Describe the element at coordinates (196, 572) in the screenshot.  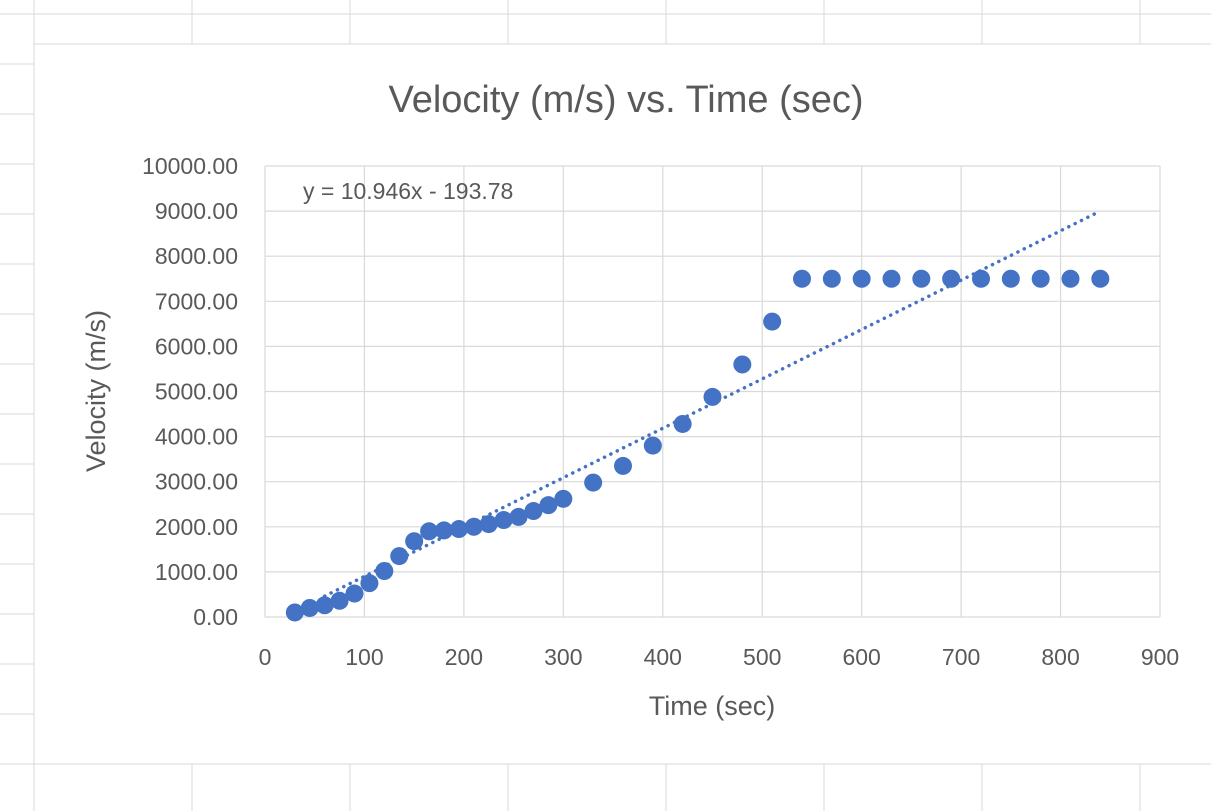
I see `y-tick-label: 1000.00` at that location.